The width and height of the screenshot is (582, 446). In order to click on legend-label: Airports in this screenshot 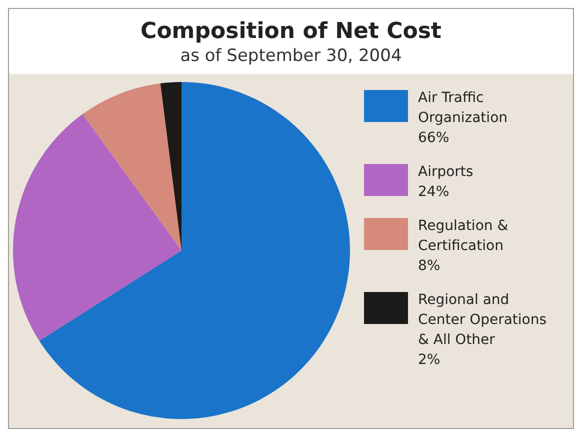, I will do `click(446, 172)`.